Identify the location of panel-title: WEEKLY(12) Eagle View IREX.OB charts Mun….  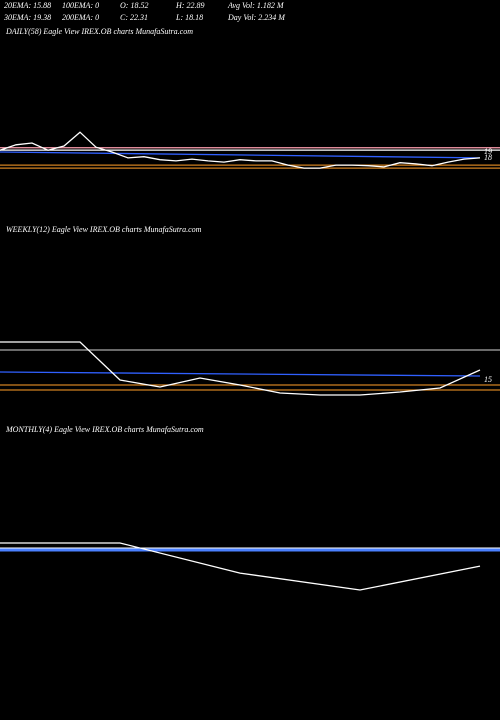
(104, 229).